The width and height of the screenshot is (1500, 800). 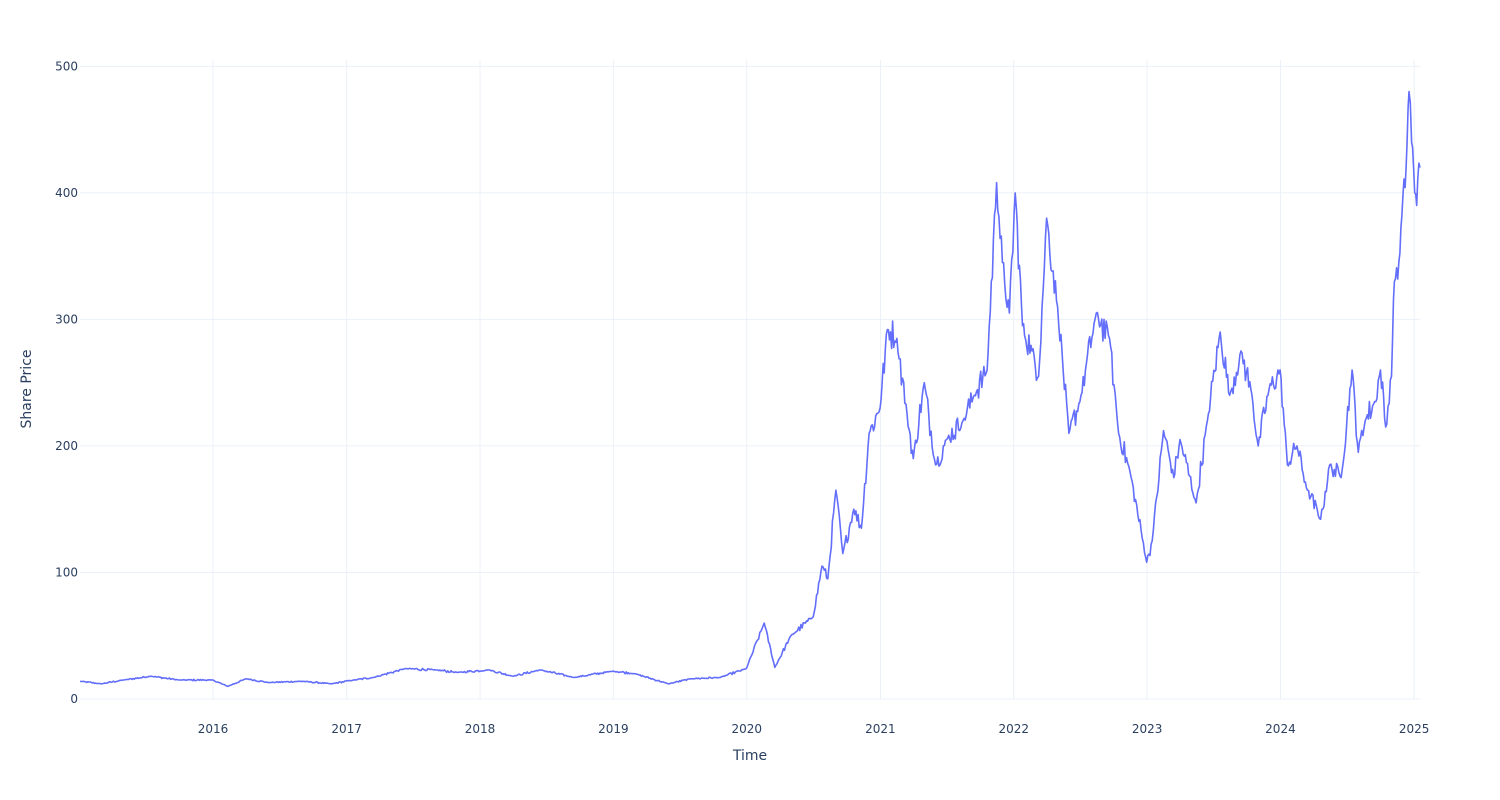 I want to click on x-tick-label: 2019, so click(x=613, y=729).